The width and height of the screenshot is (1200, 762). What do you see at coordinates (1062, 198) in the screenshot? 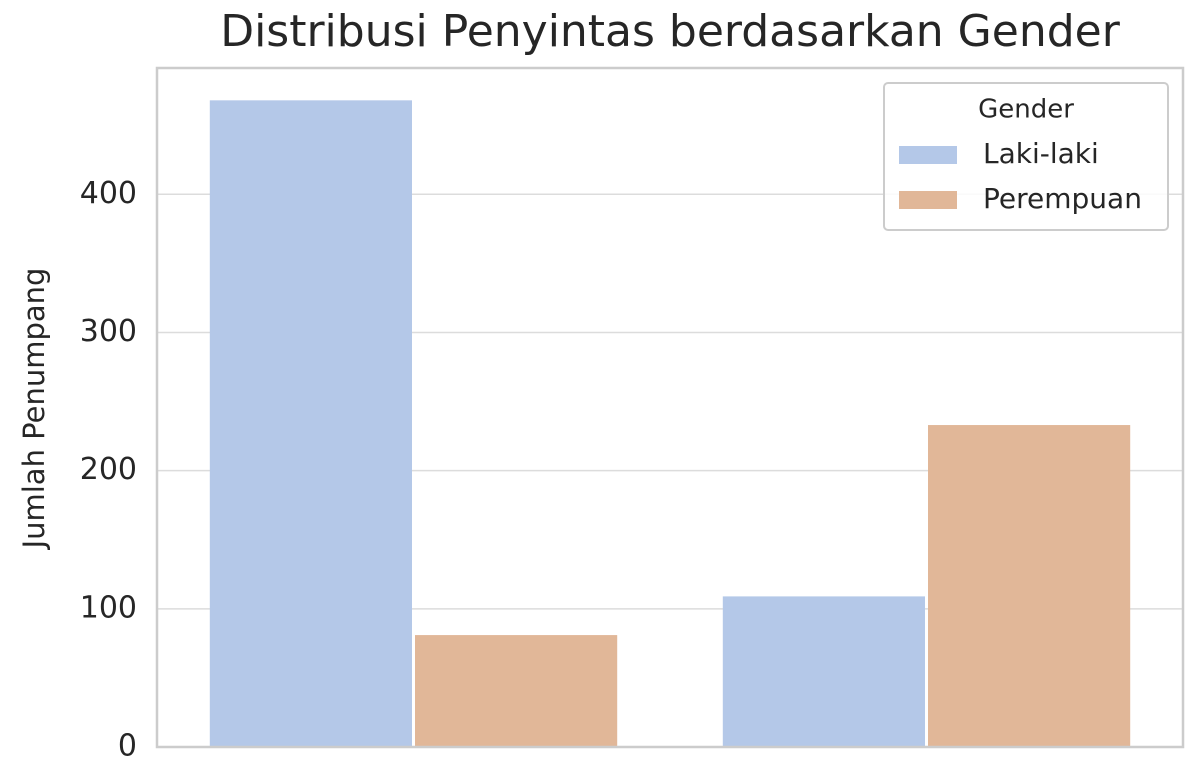
I see `legend-label: Perempuan` at bounding box center [1062, 198].